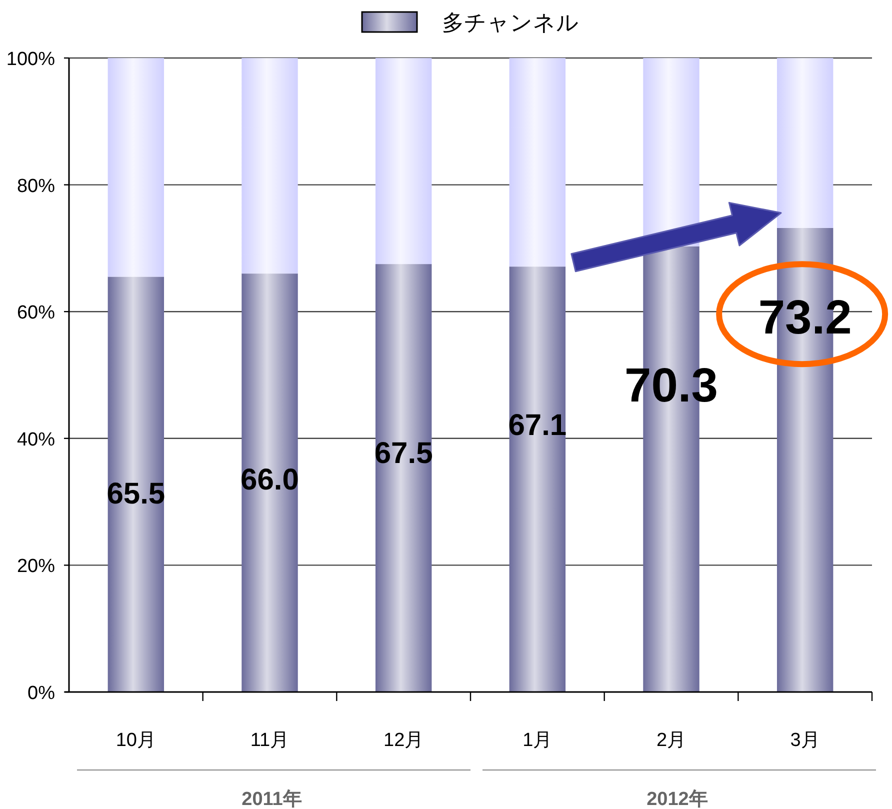  What do you see at coordinates (36, 313) in the screenshot?
I see `y-tick-label: 60%` at bounding box center [36, 313].